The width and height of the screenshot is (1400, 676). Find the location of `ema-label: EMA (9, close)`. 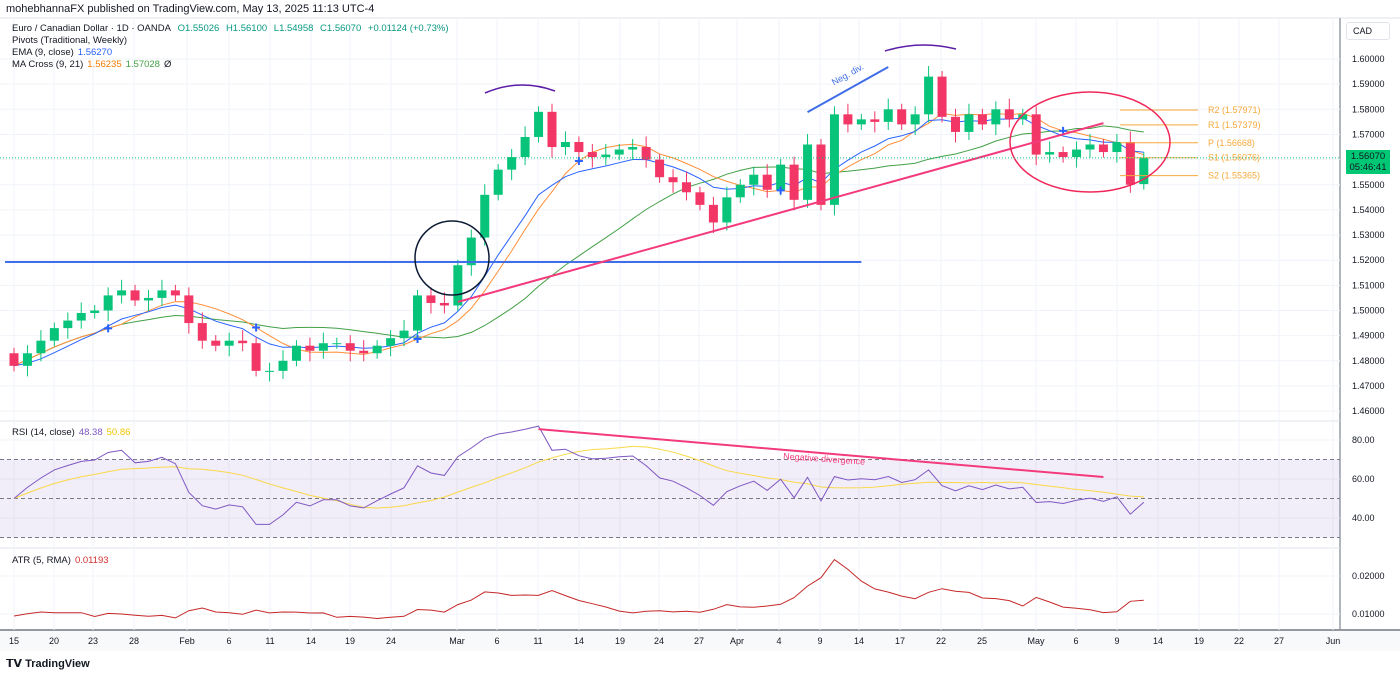

ema-label: EMA (9, close) is located at coordinates (43, 52).